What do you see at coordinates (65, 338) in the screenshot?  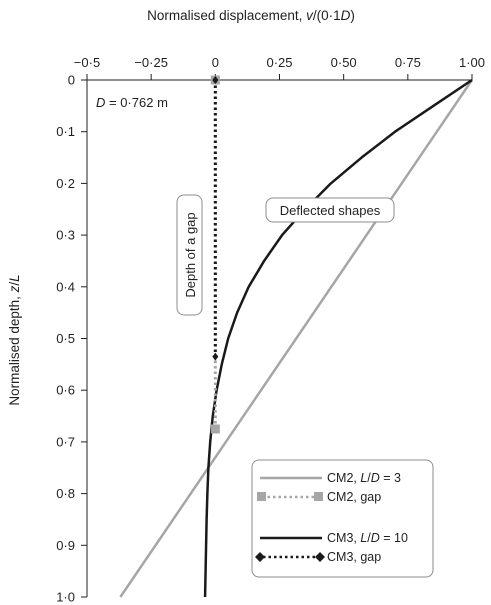 I see `y-tick-label: 0·5` at bounding box center [65, 338].